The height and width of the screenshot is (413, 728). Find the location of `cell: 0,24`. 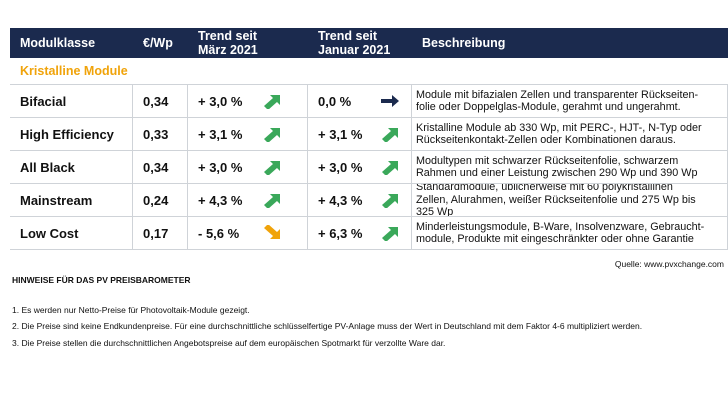

cell: 0,24 is located at coordinates (160, 200).